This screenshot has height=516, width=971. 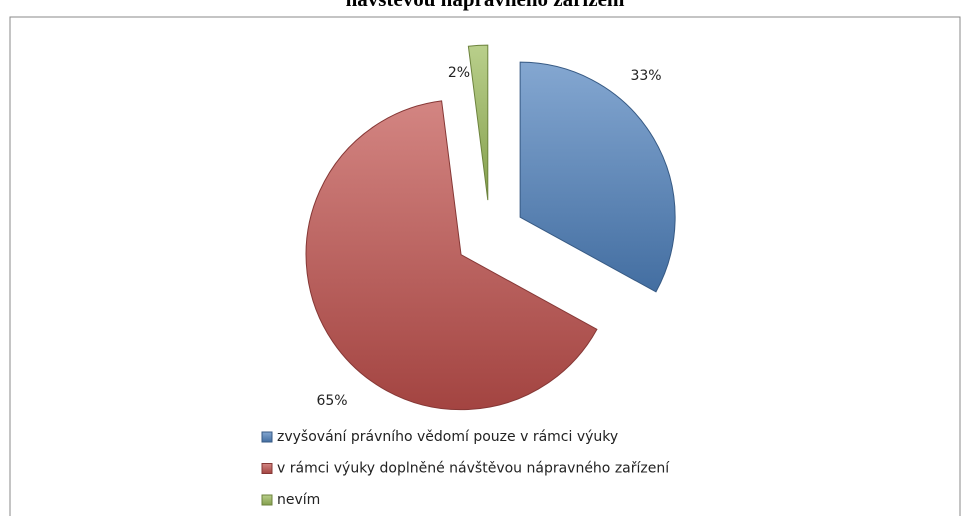 What do you see at coordinates (459, 73) in the screenshot?
I see `data-label: 2%` at bounding box center [459, 73].